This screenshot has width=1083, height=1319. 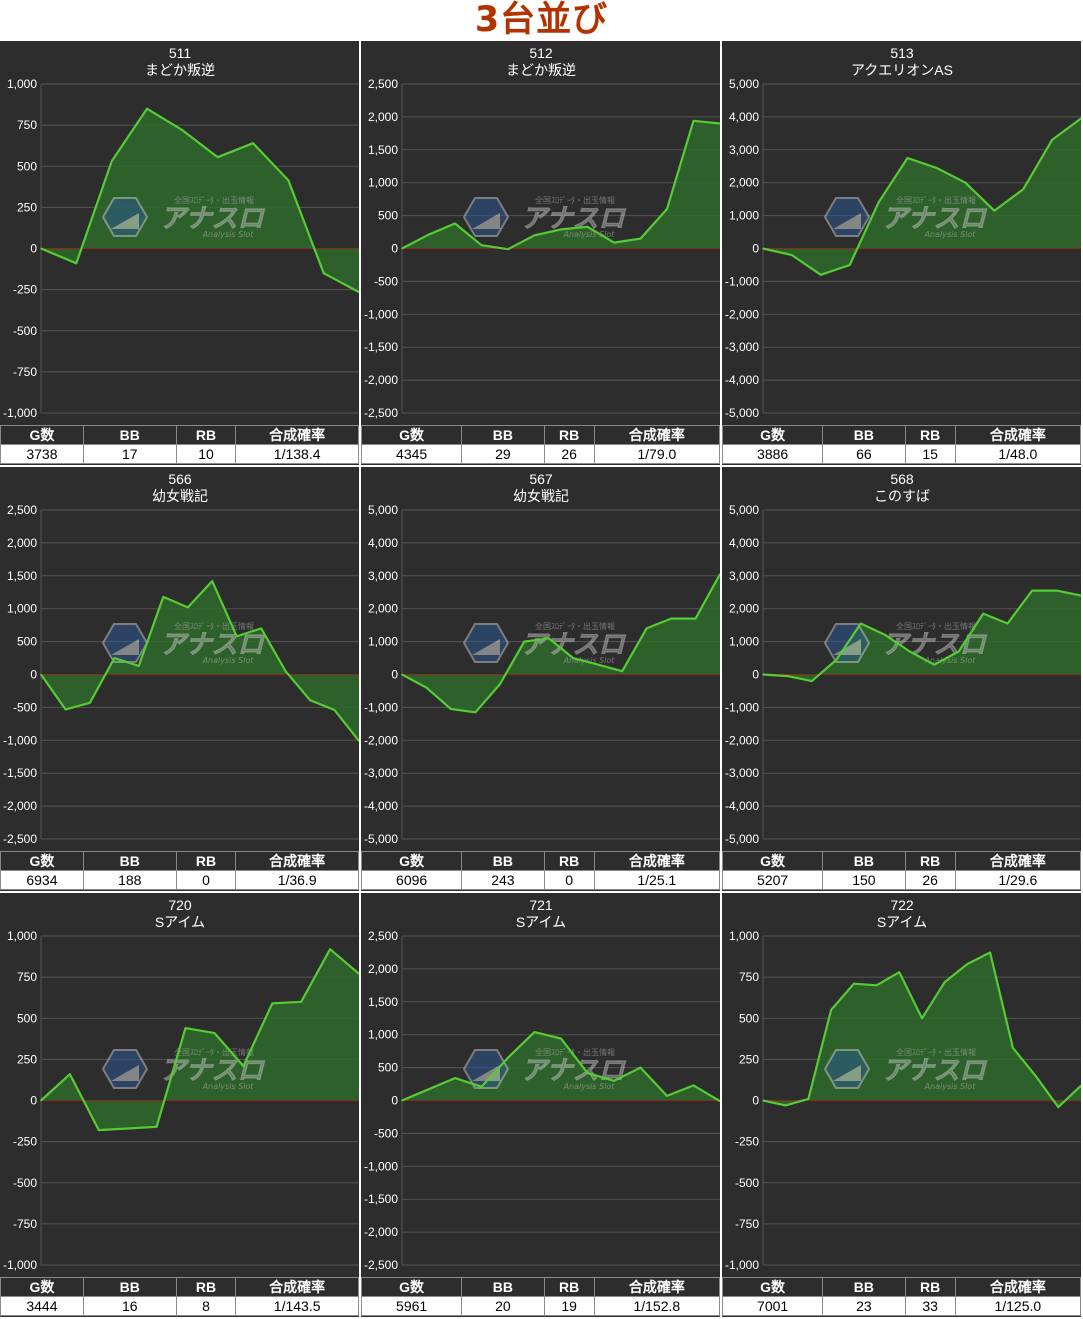 I want to click on y-tick-label: 4,000, so click(x=383, y=543).